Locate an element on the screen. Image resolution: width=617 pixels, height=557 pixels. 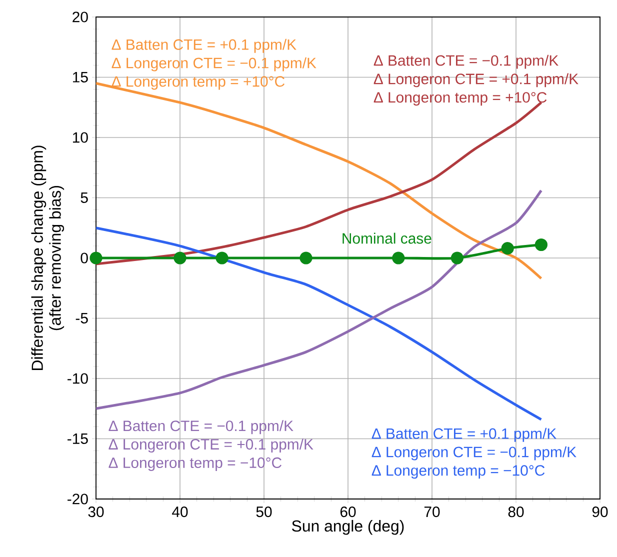
x-tick-label: 50 is located at coordinates (264, 512).